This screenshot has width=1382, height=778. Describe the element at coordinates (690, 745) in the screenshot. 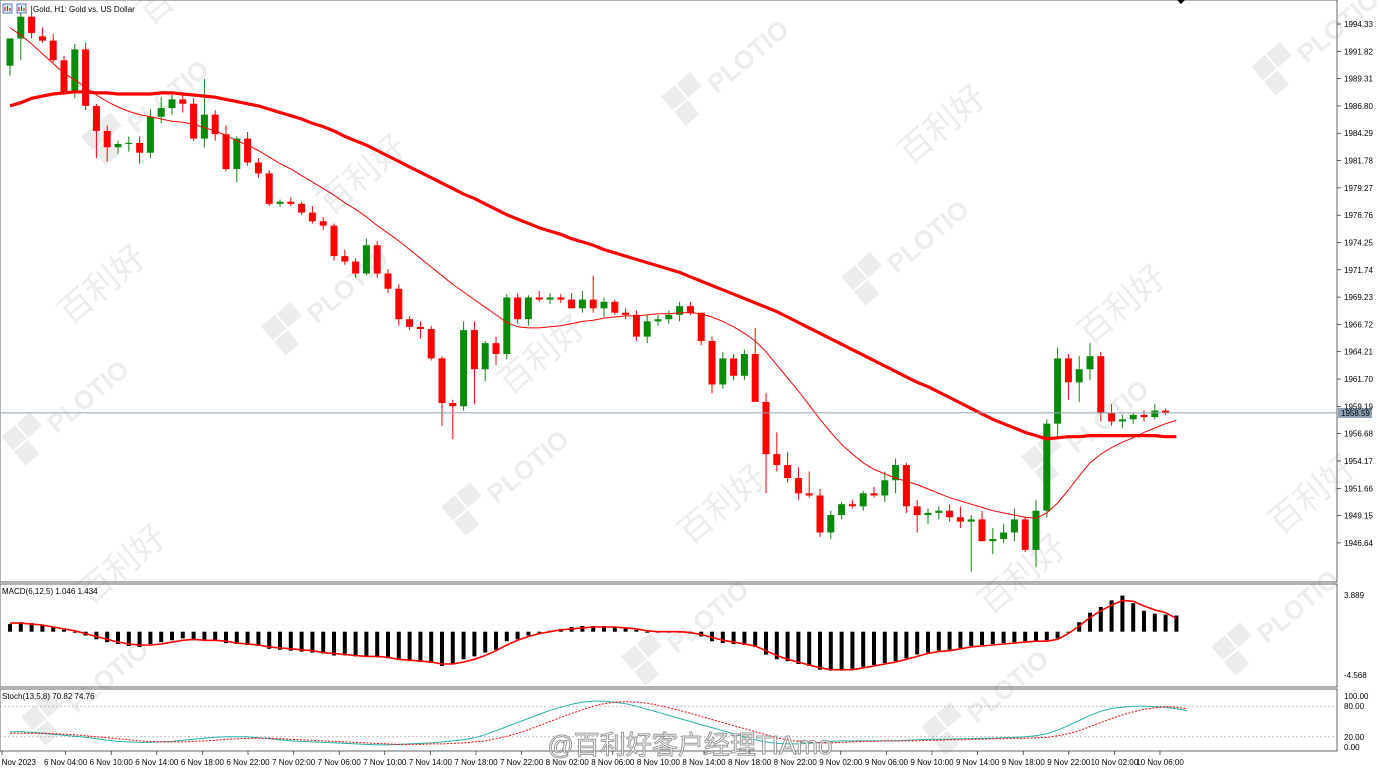

I see `watermark-caption: @百利好客户经理TIAmo` at that location.